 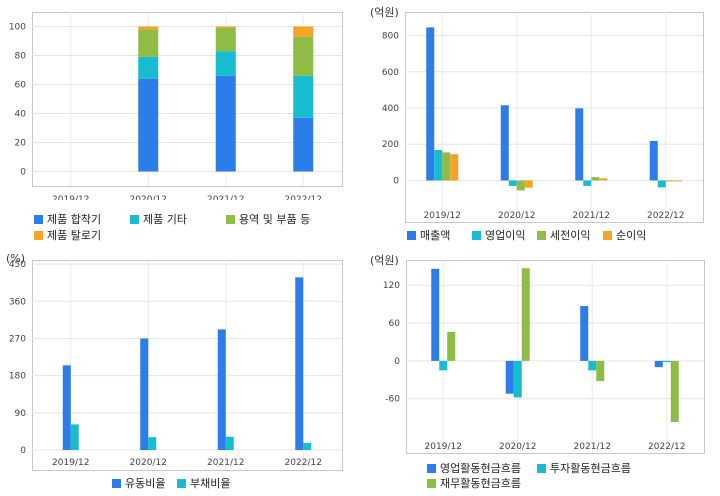 What do you see at coordinates (435, 235) in the screenshot?
I see `legend-label: 매출액` at bounding box center [435, 235].